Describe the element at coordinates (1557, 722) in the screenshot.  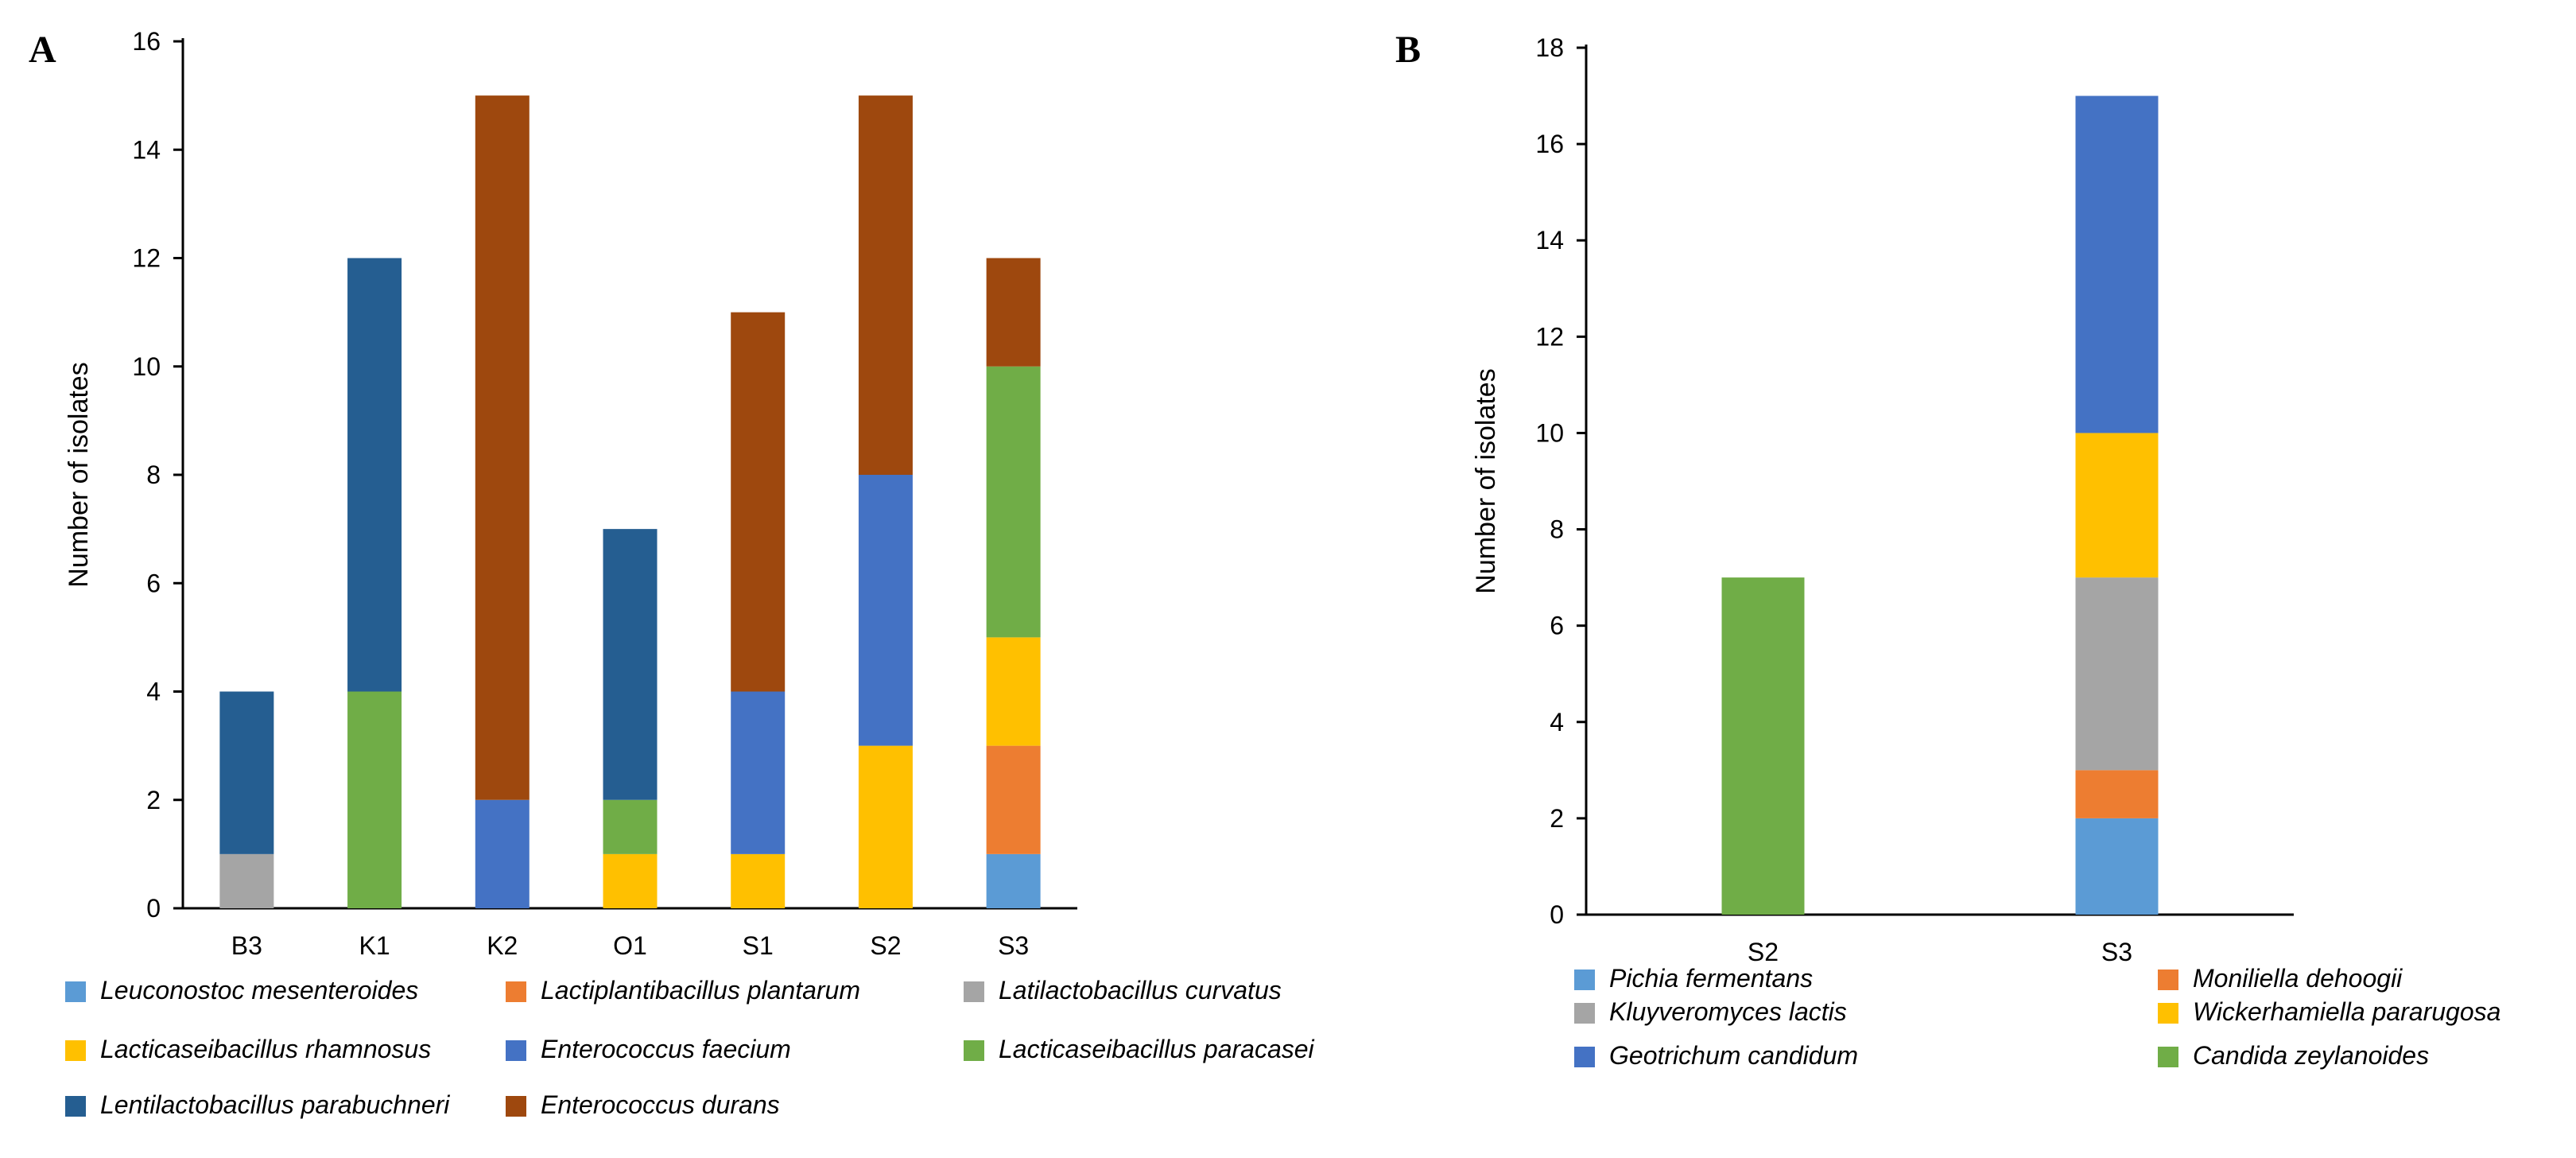
I see `y-tick-label-b-4: 4` at that location.